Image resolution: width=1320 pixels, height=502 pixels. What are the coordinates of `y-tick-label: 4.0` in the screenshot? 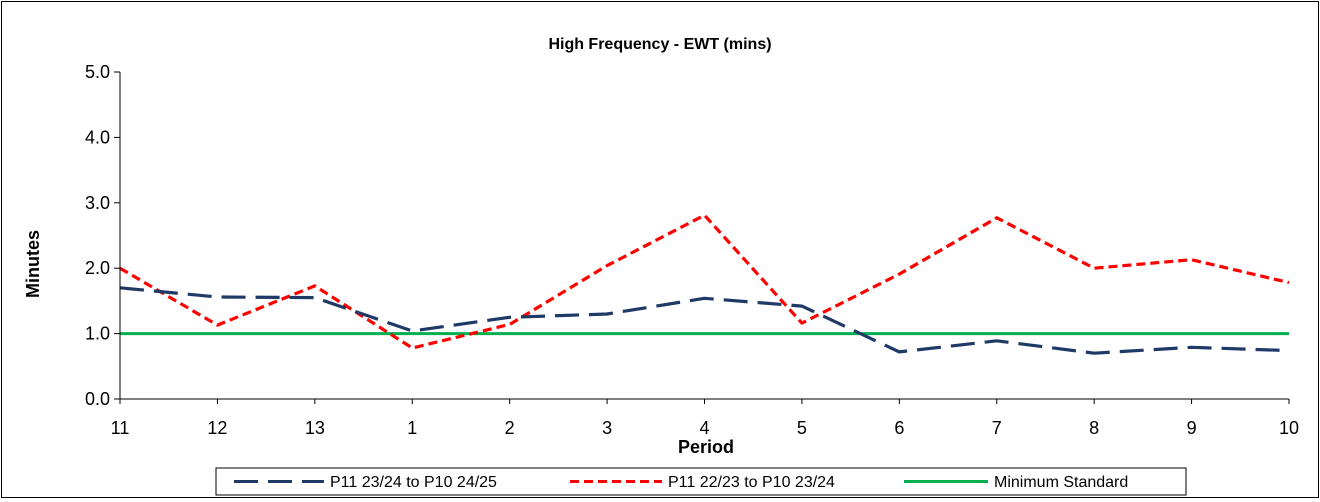 It's located at (97, 137).